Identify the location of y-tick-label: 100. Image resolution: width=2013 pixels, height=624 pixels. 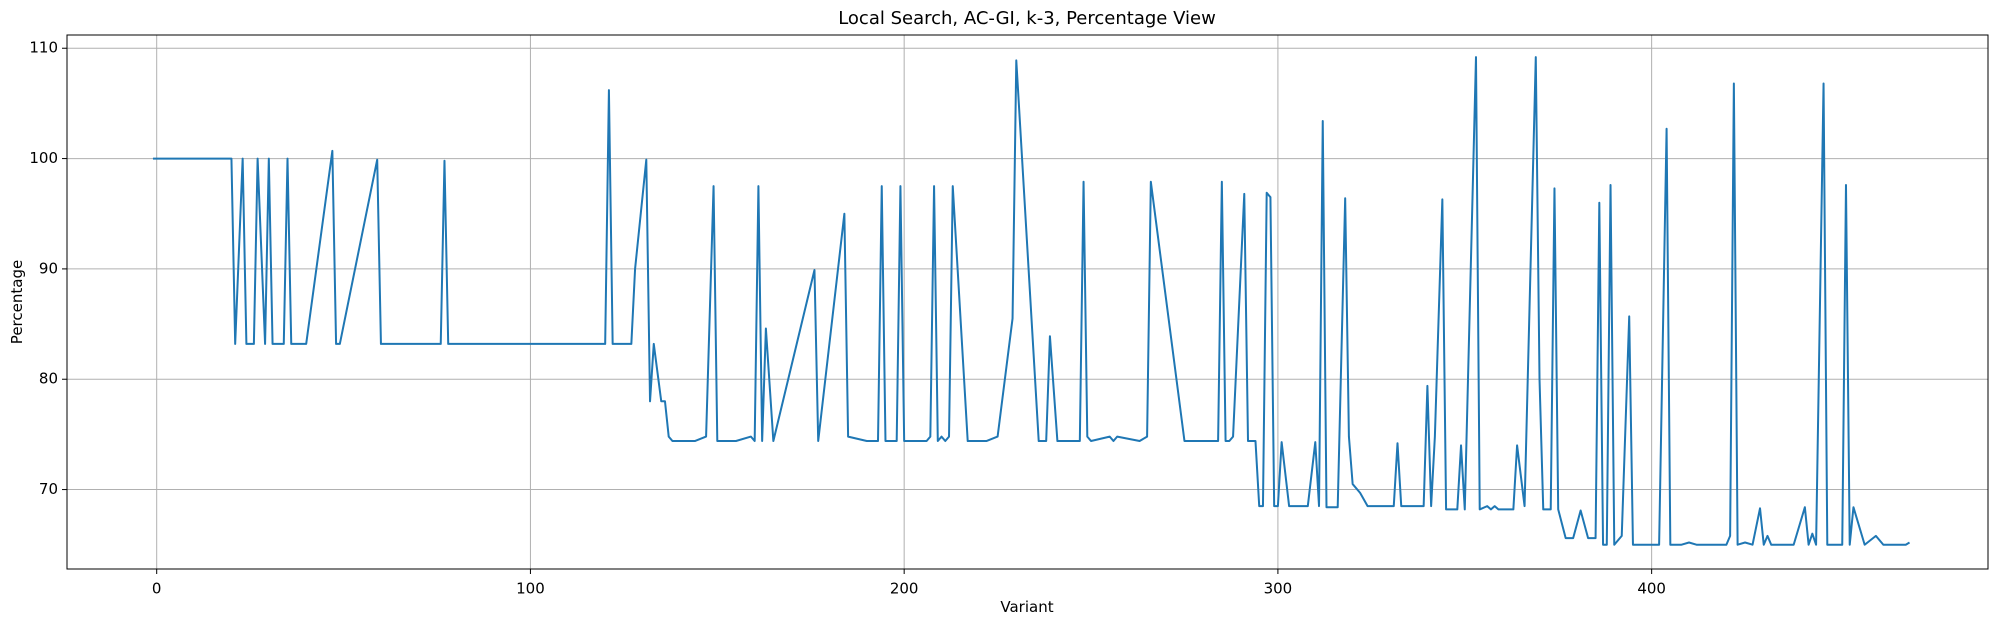
(43, 158).